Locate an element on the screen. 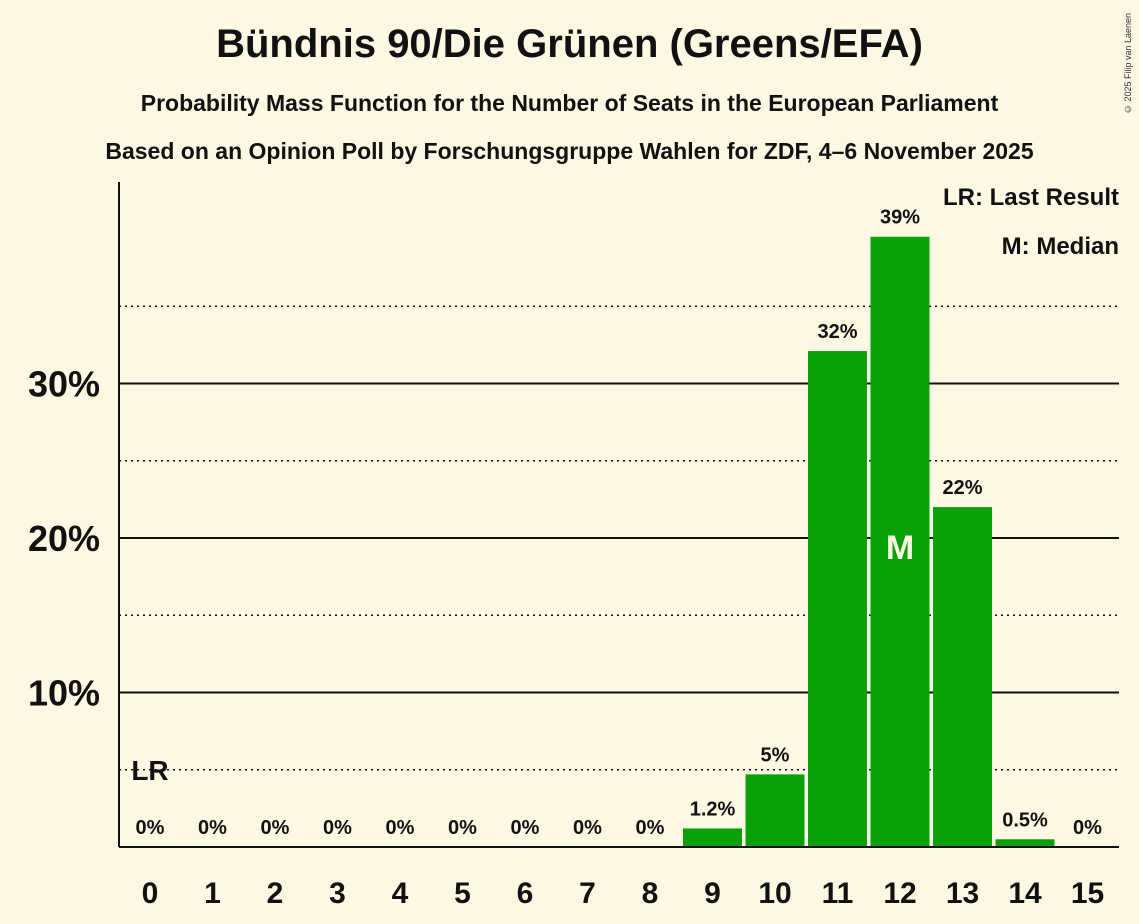 The width and height of the screenshot is (1139, 924). median-marker: M is located at coordinates (900, 548).